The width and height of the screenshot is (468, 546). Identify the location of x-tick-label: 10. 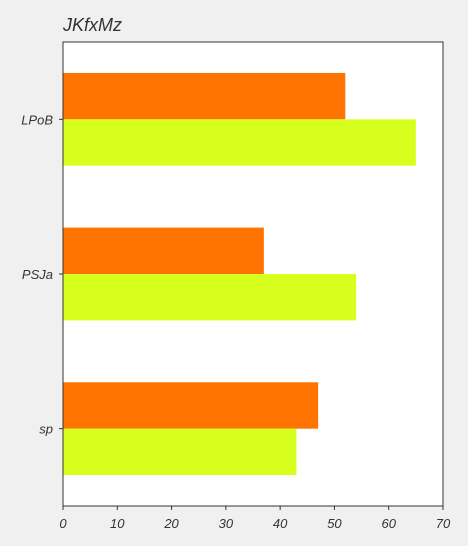
(117, 523).